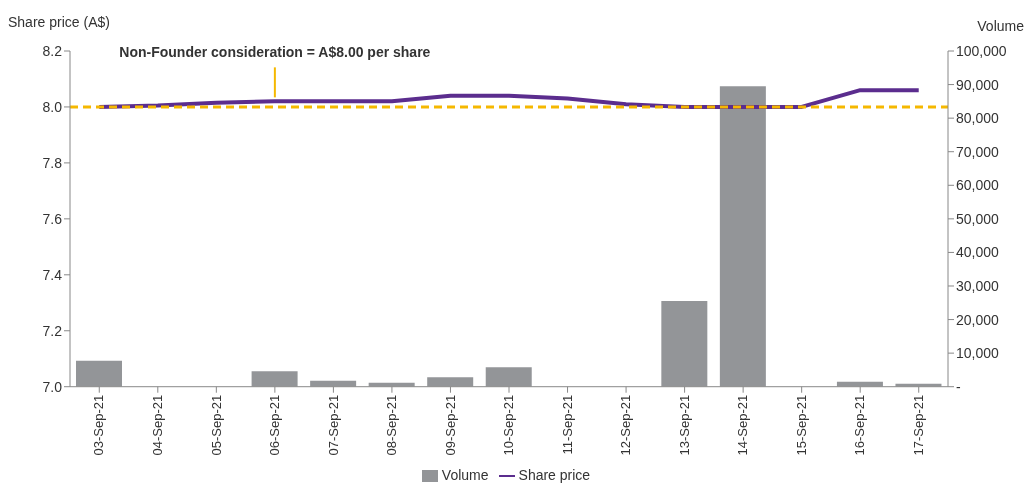  Describe the element at coordinates (465, 474) in the screenshot. I see `legend-label: Volume` at that location.